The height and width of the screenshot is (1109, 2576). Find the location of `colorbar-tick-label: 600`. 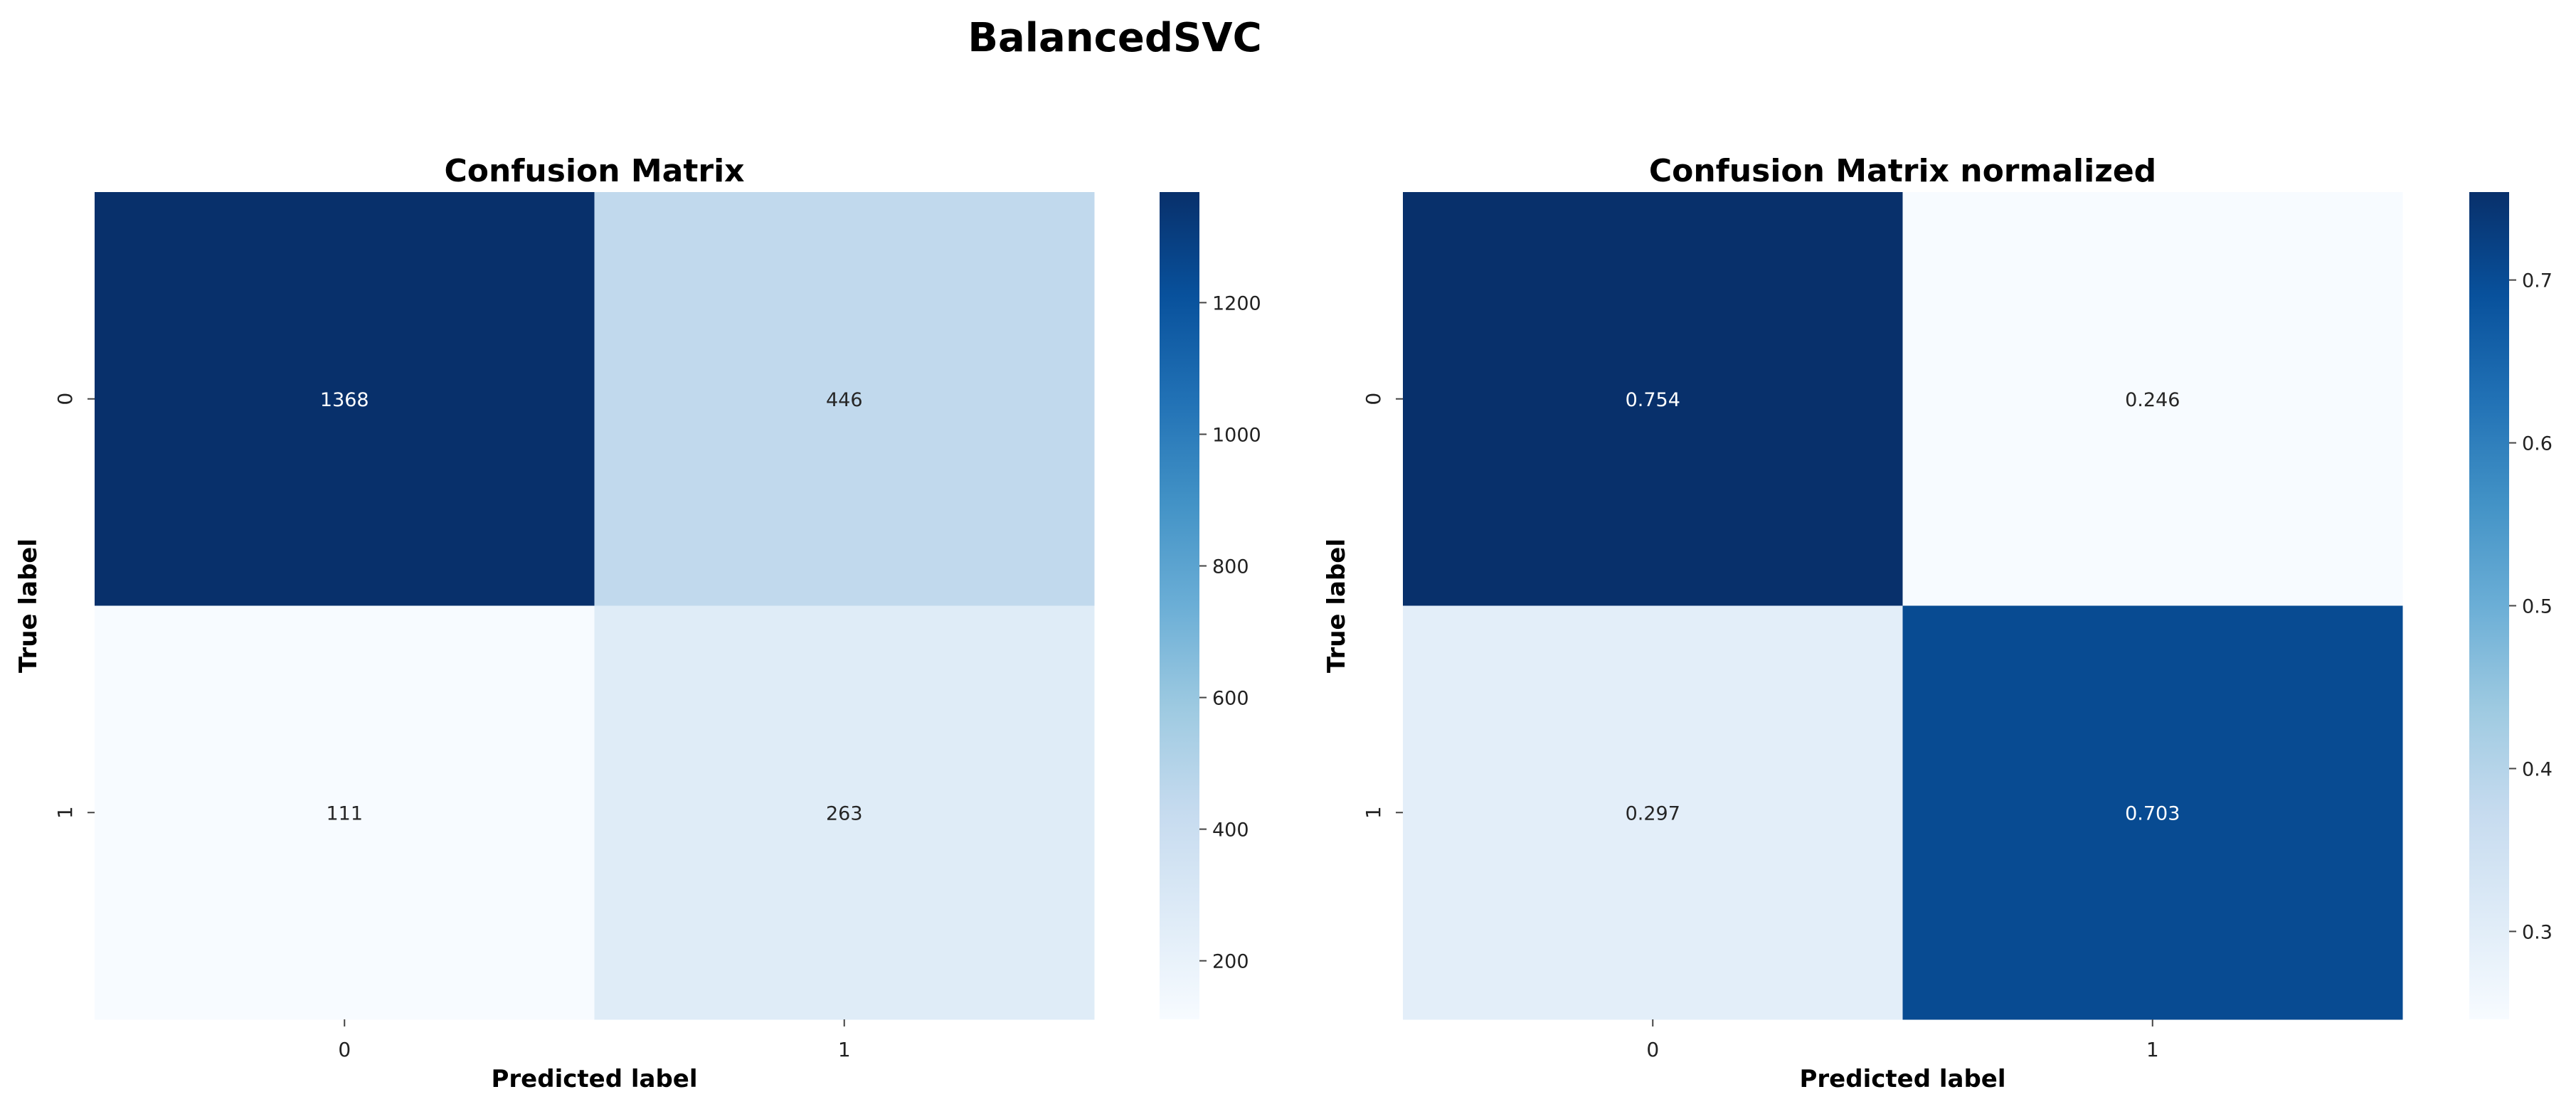

colorbar-tick-label: 600 is located at coordinates (1230, 699).